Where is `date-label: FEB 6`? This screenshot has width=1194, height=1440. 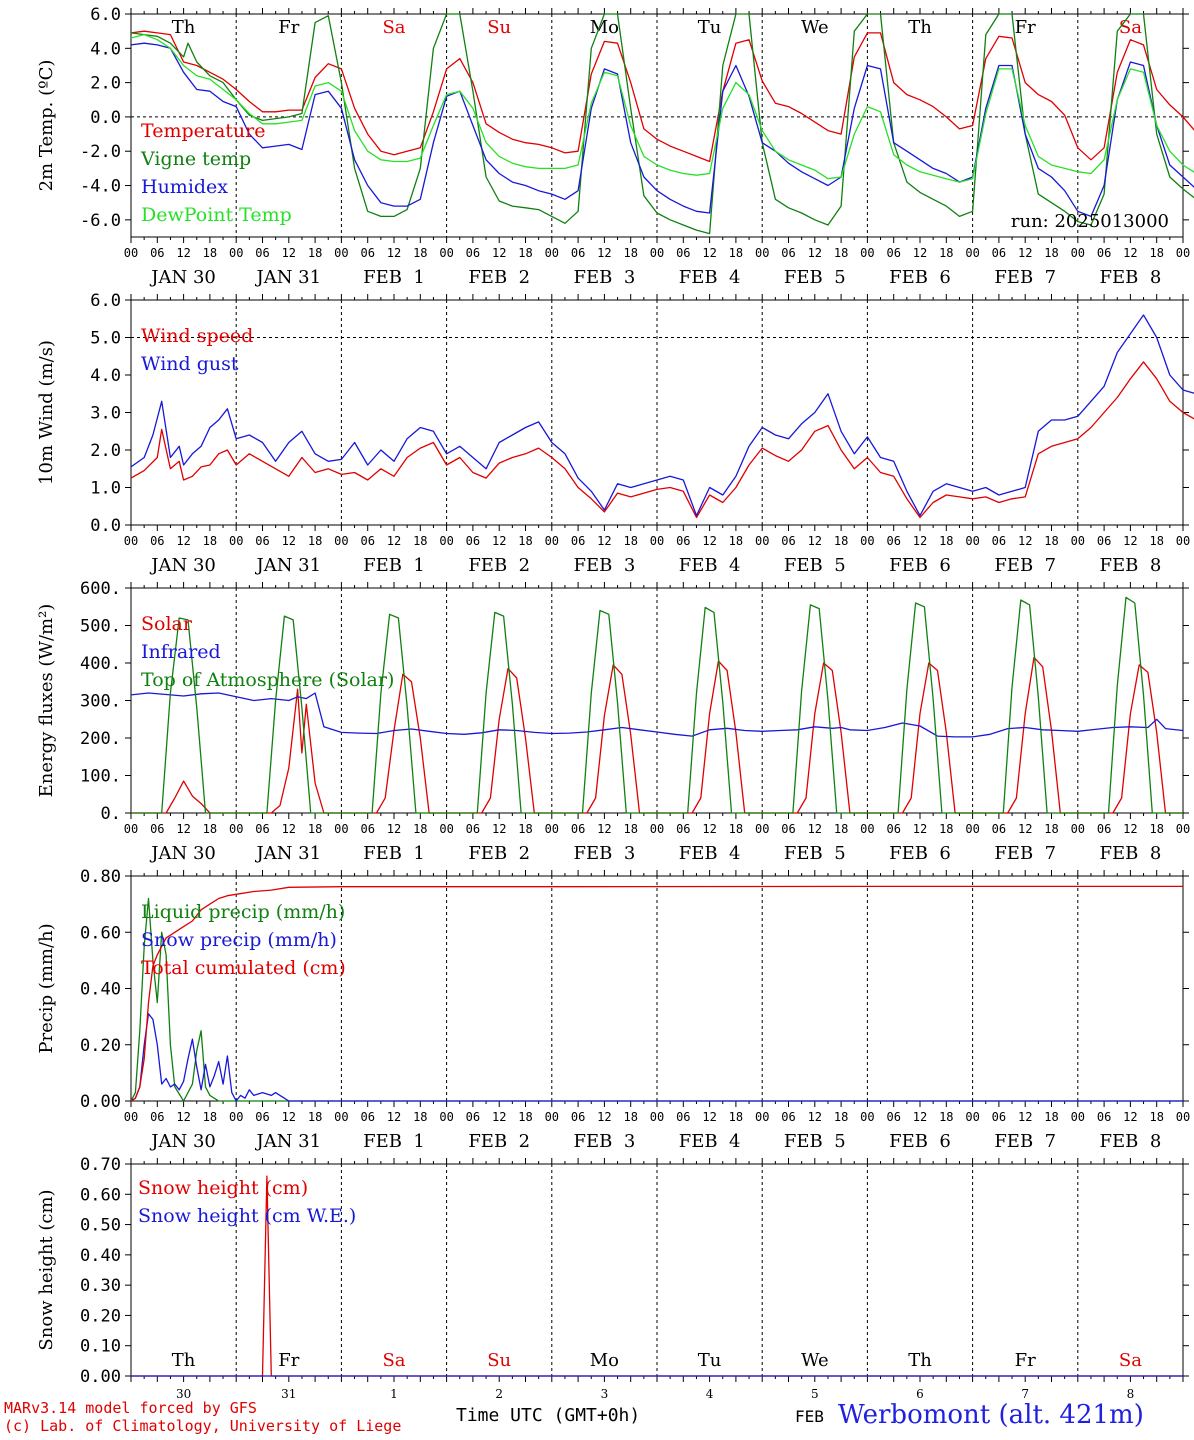
date-label: FEB 6 is located at coordinates (920, 277).